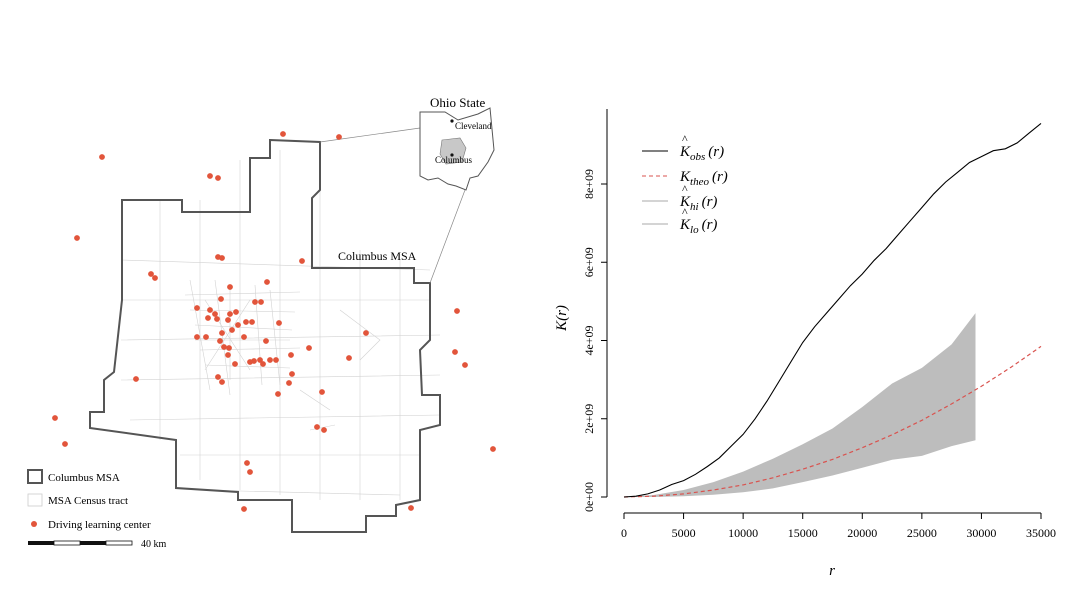 This screenshot has width=1090, height=613. I want to click on legend-hat-obs: ^, so click(685, 139).